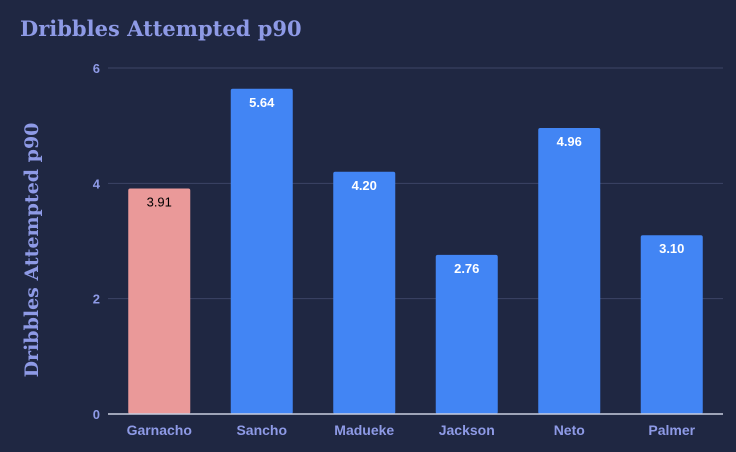 The width and height of the screenshot is (736, 452). What do you see at coordinates (364, 292) in the screenshot?
I see `bar-madueke` at bounding box center [364, 292].